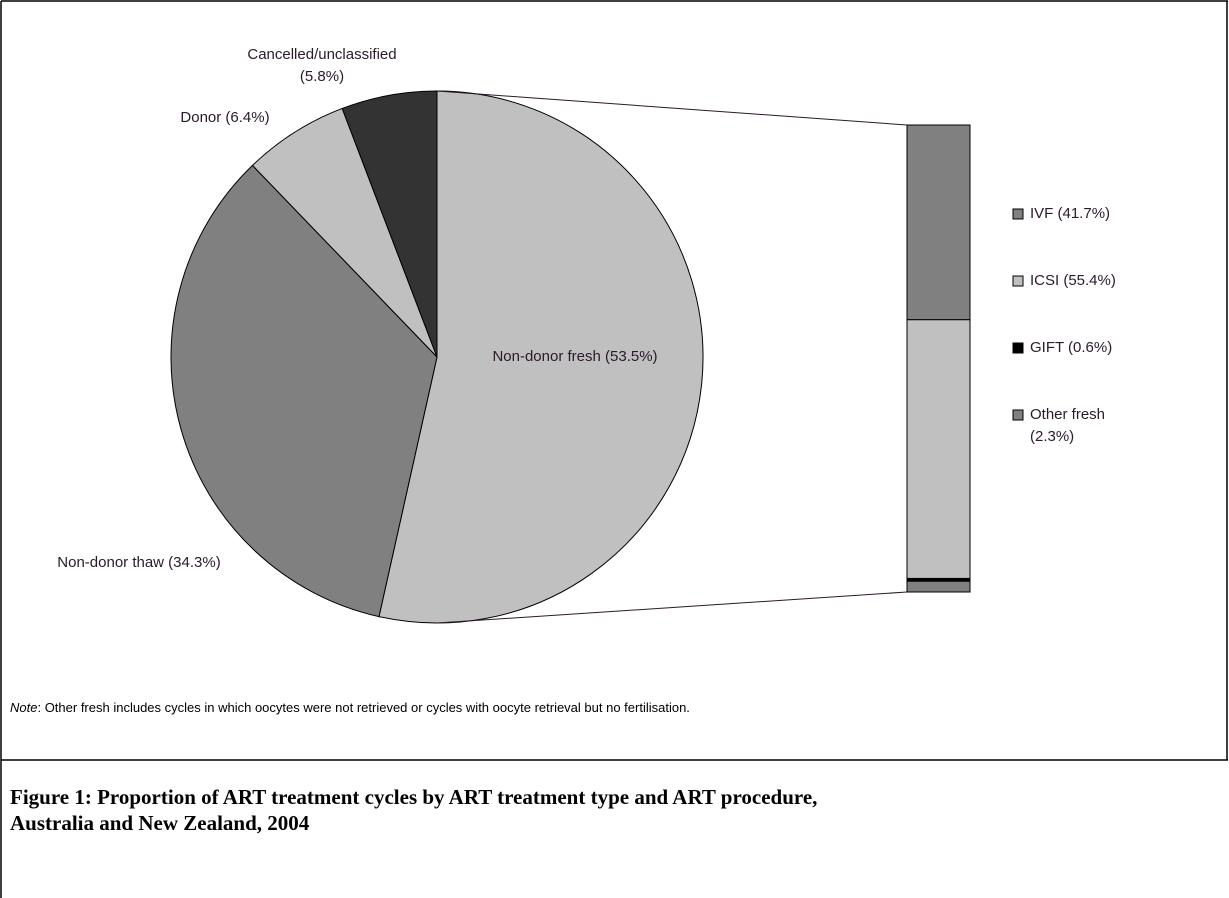 The width and height of the screenshot is (1229, 898). What do you see at coordinates (1067, 414) in the screenshot?
I see `legend-label: Other fresh` at bounding box center [1067, 414].